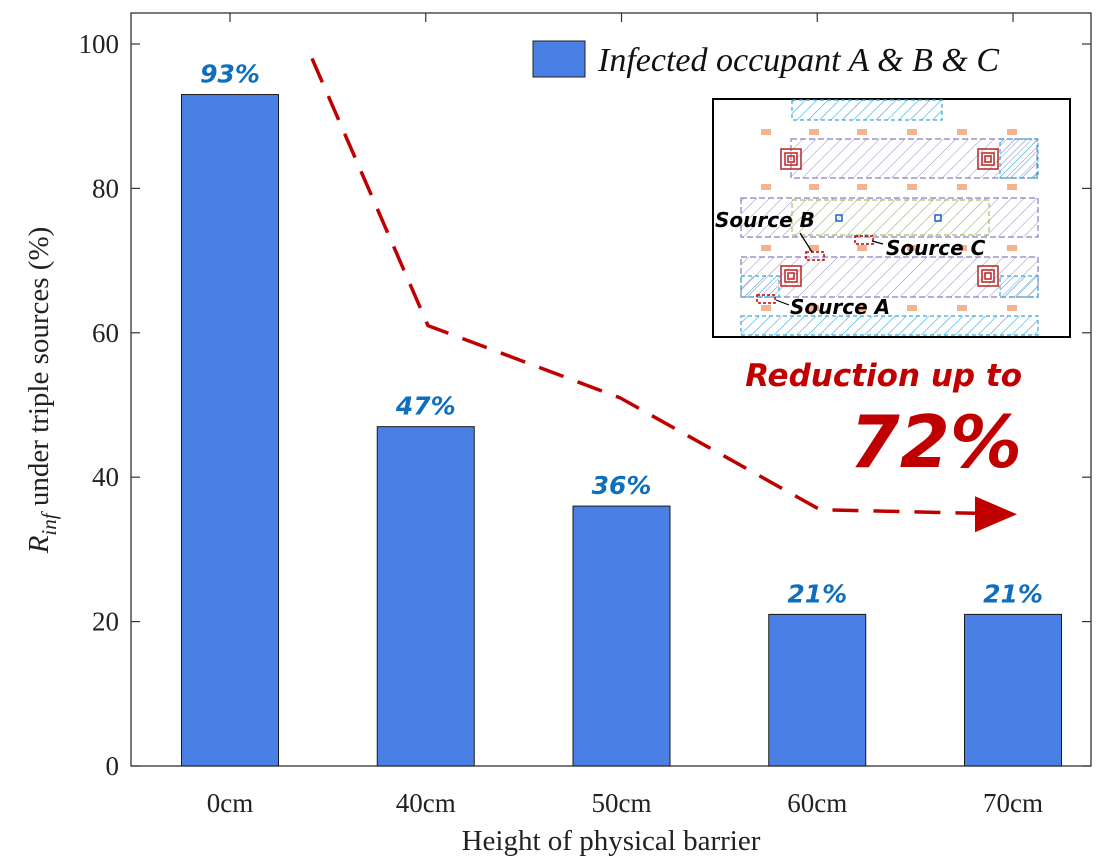 Image resolution: width=1104 pixels, height=861 pixels. What do you see at coordinates (105, 477) in the screenshot?
I see `y-tick-label: 40` at bounding box center [105, 477].